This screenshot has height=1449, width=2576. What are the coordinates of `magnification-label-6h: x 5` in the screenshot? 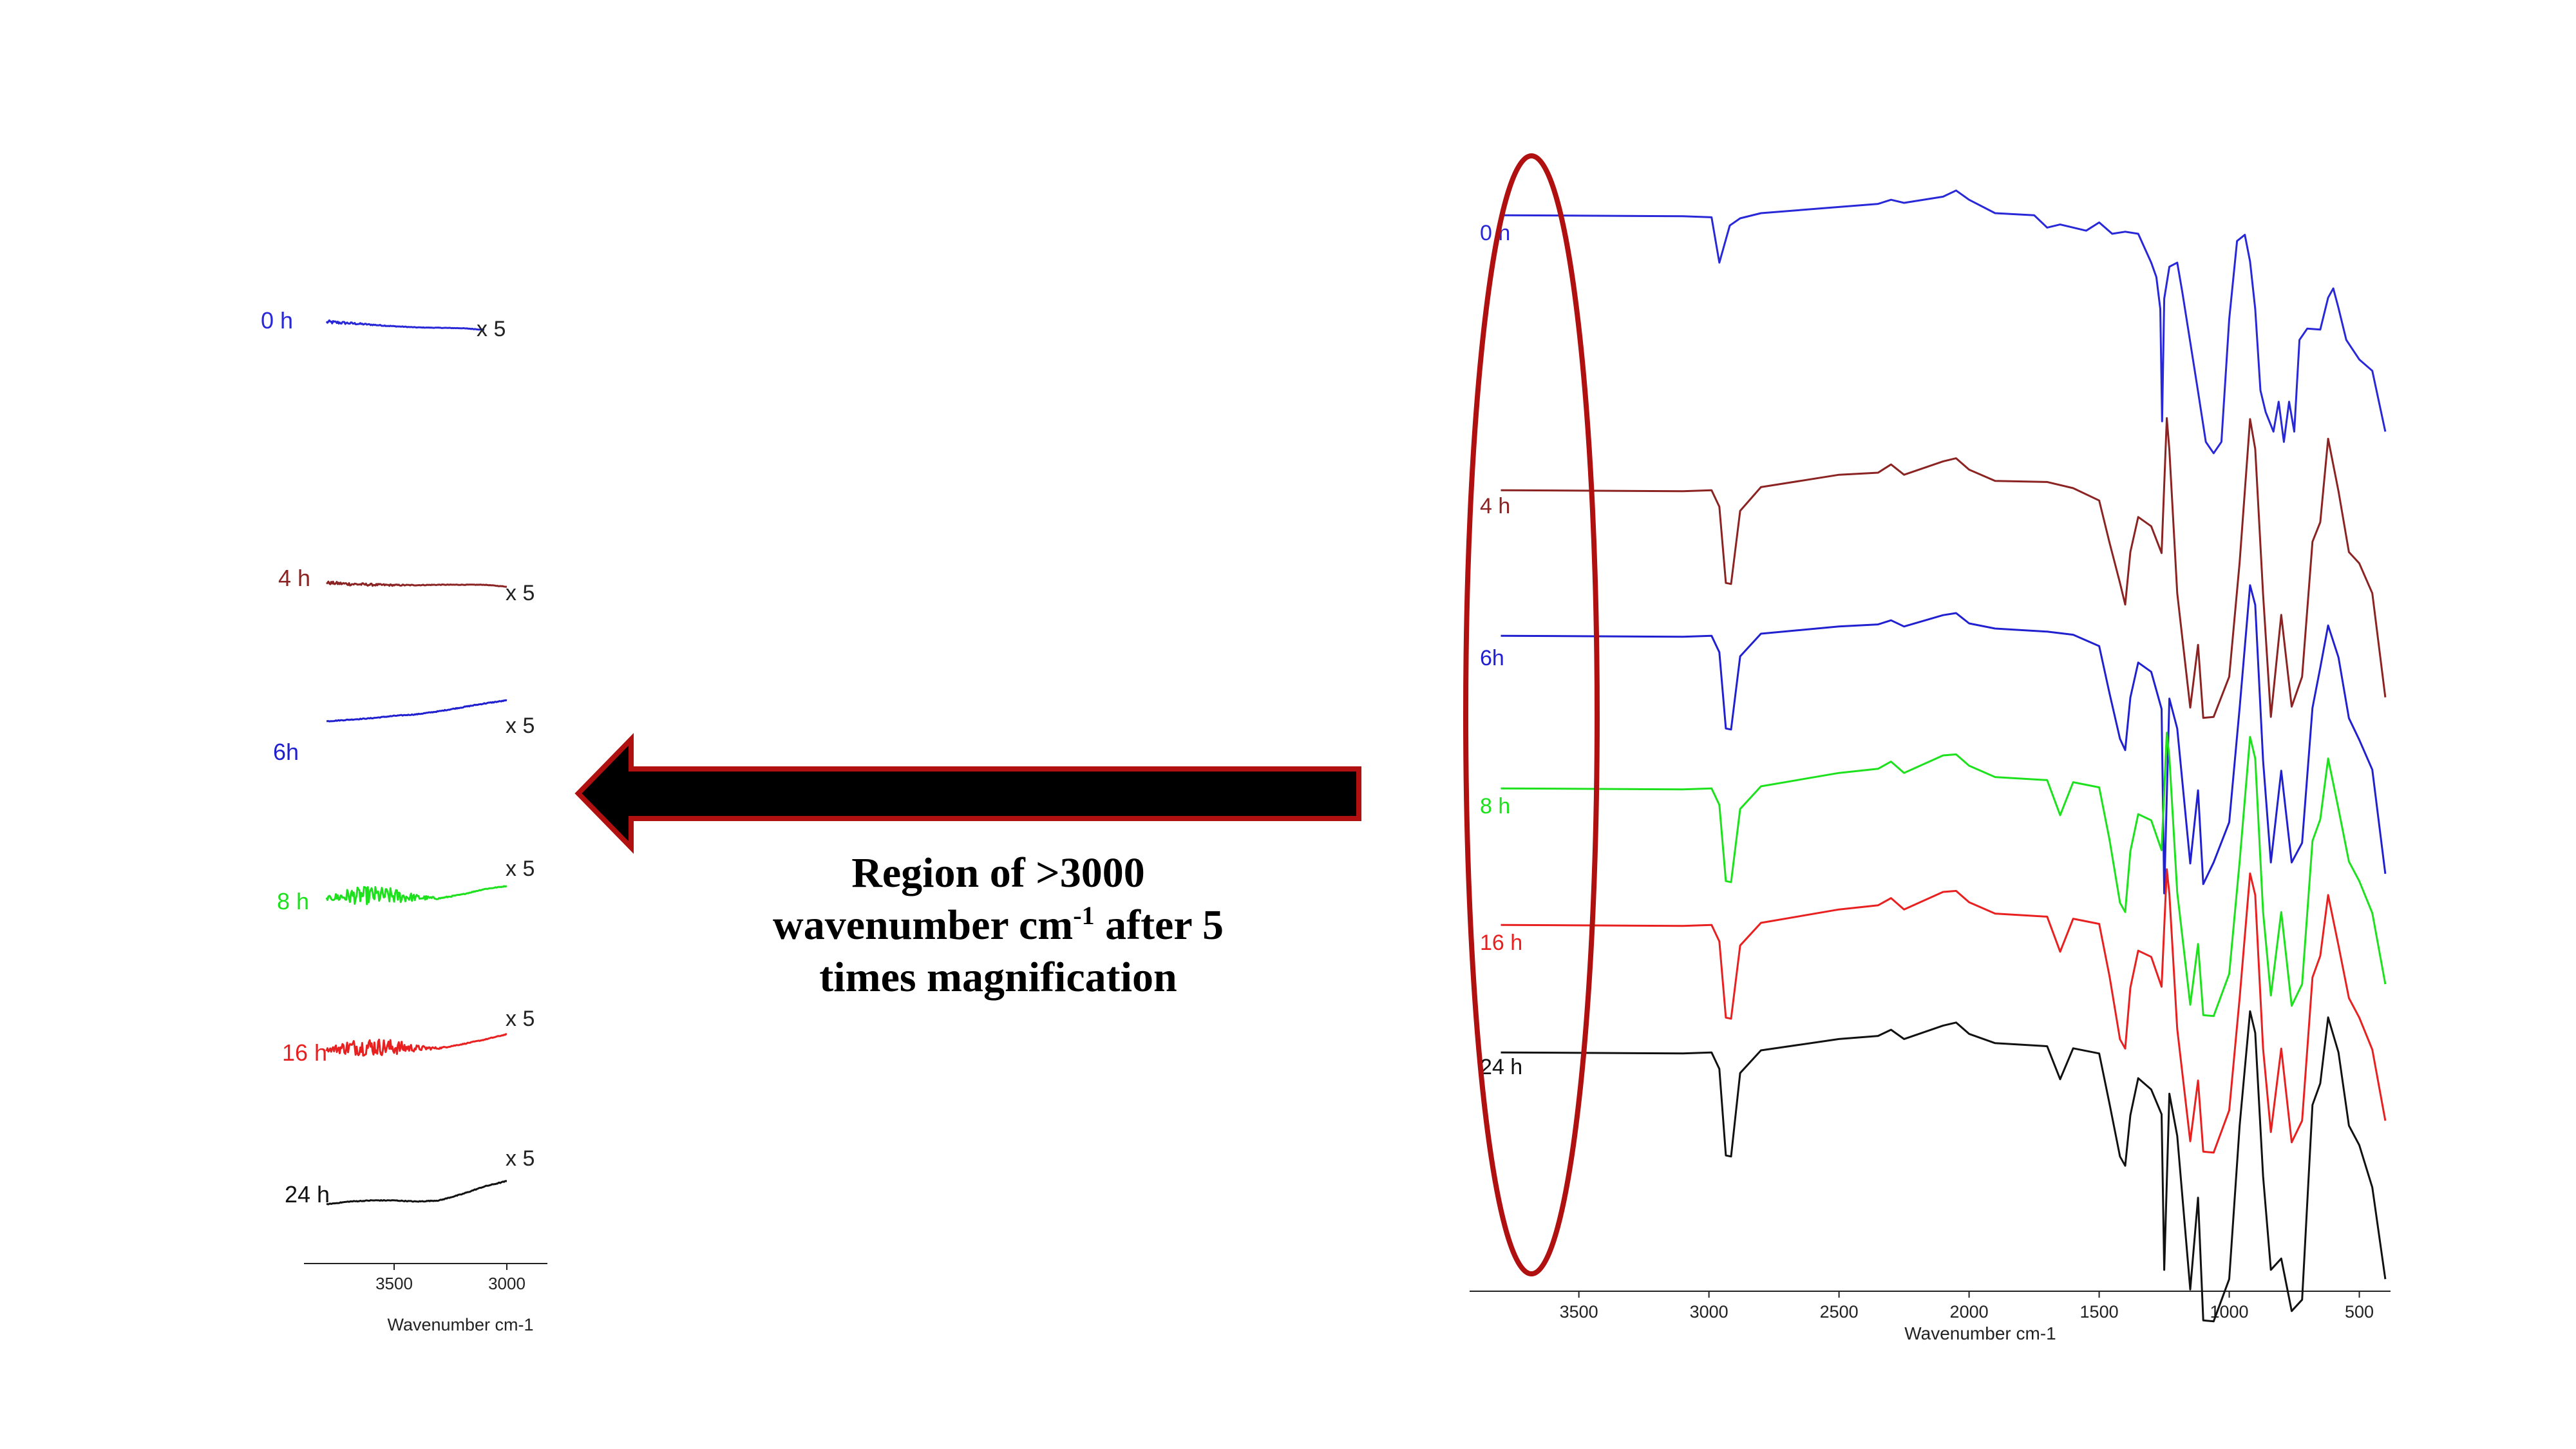 It's located at (521, 726).